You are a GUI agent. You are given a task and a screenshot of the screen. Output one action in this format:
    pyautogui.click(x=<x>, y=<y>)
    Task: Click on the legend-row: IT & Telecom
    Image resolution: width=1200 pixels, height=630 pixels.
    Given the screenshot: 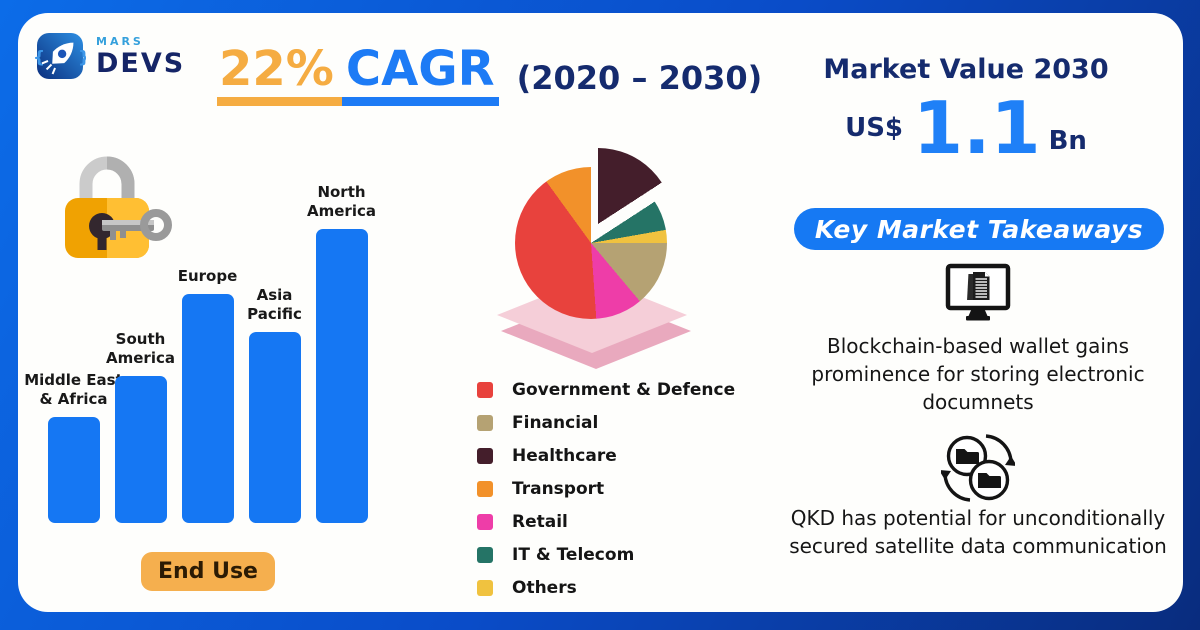 What is the action you would take?
    pyautogui.click(x=606, y=554)
    